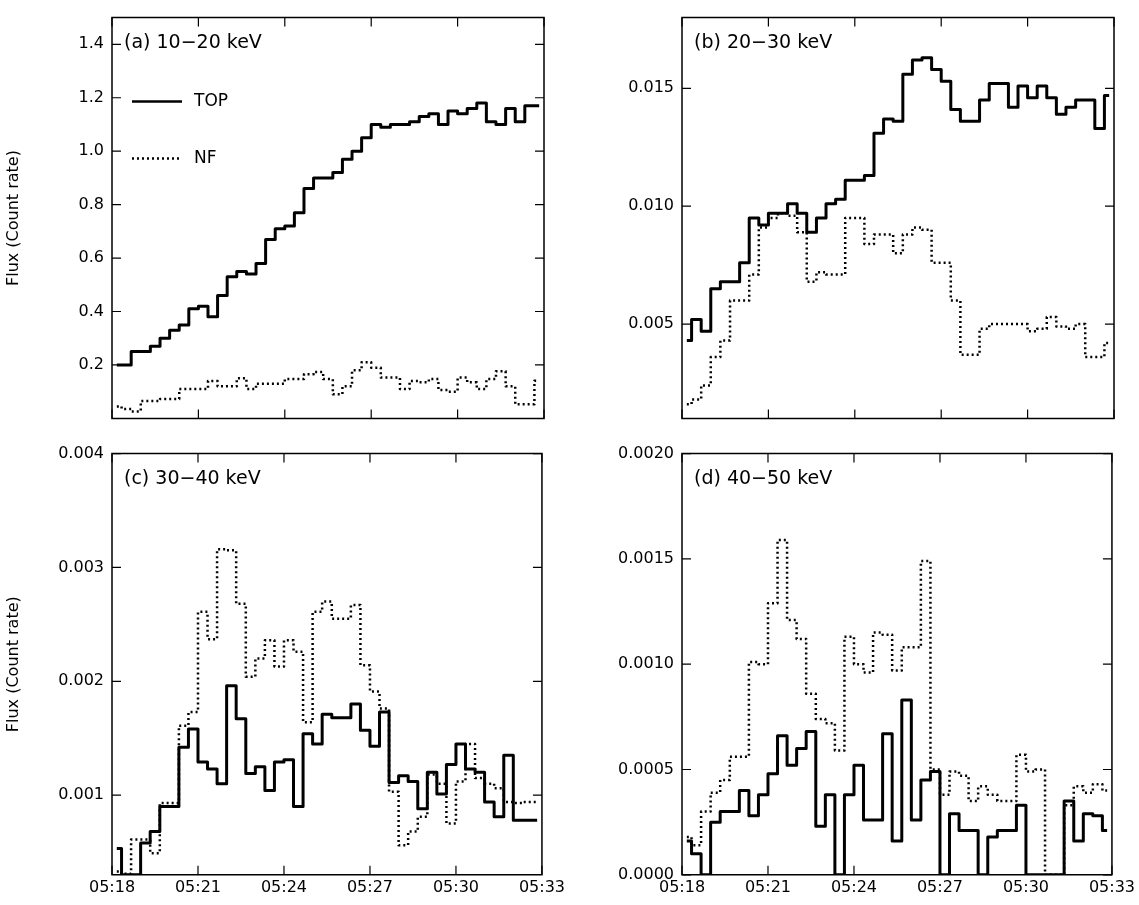 The width and height of the screenshot is (1139, 905). I want to click on y-tick-label: 0.004, so click(81, 452).